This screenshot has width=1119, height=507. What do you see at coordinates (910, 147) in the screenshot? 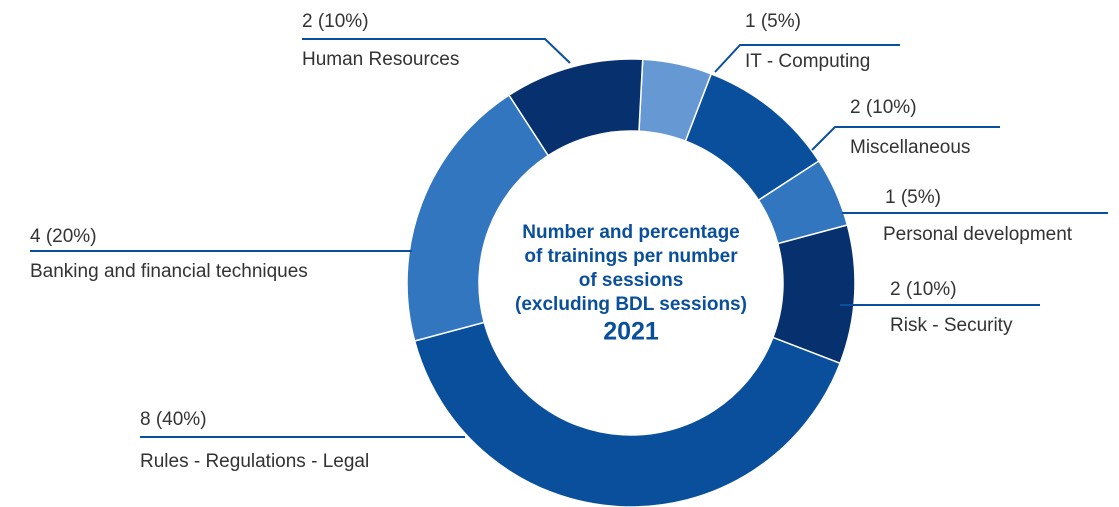
I see `category-label: Miscellaneous` at bounding box center [910, 147].